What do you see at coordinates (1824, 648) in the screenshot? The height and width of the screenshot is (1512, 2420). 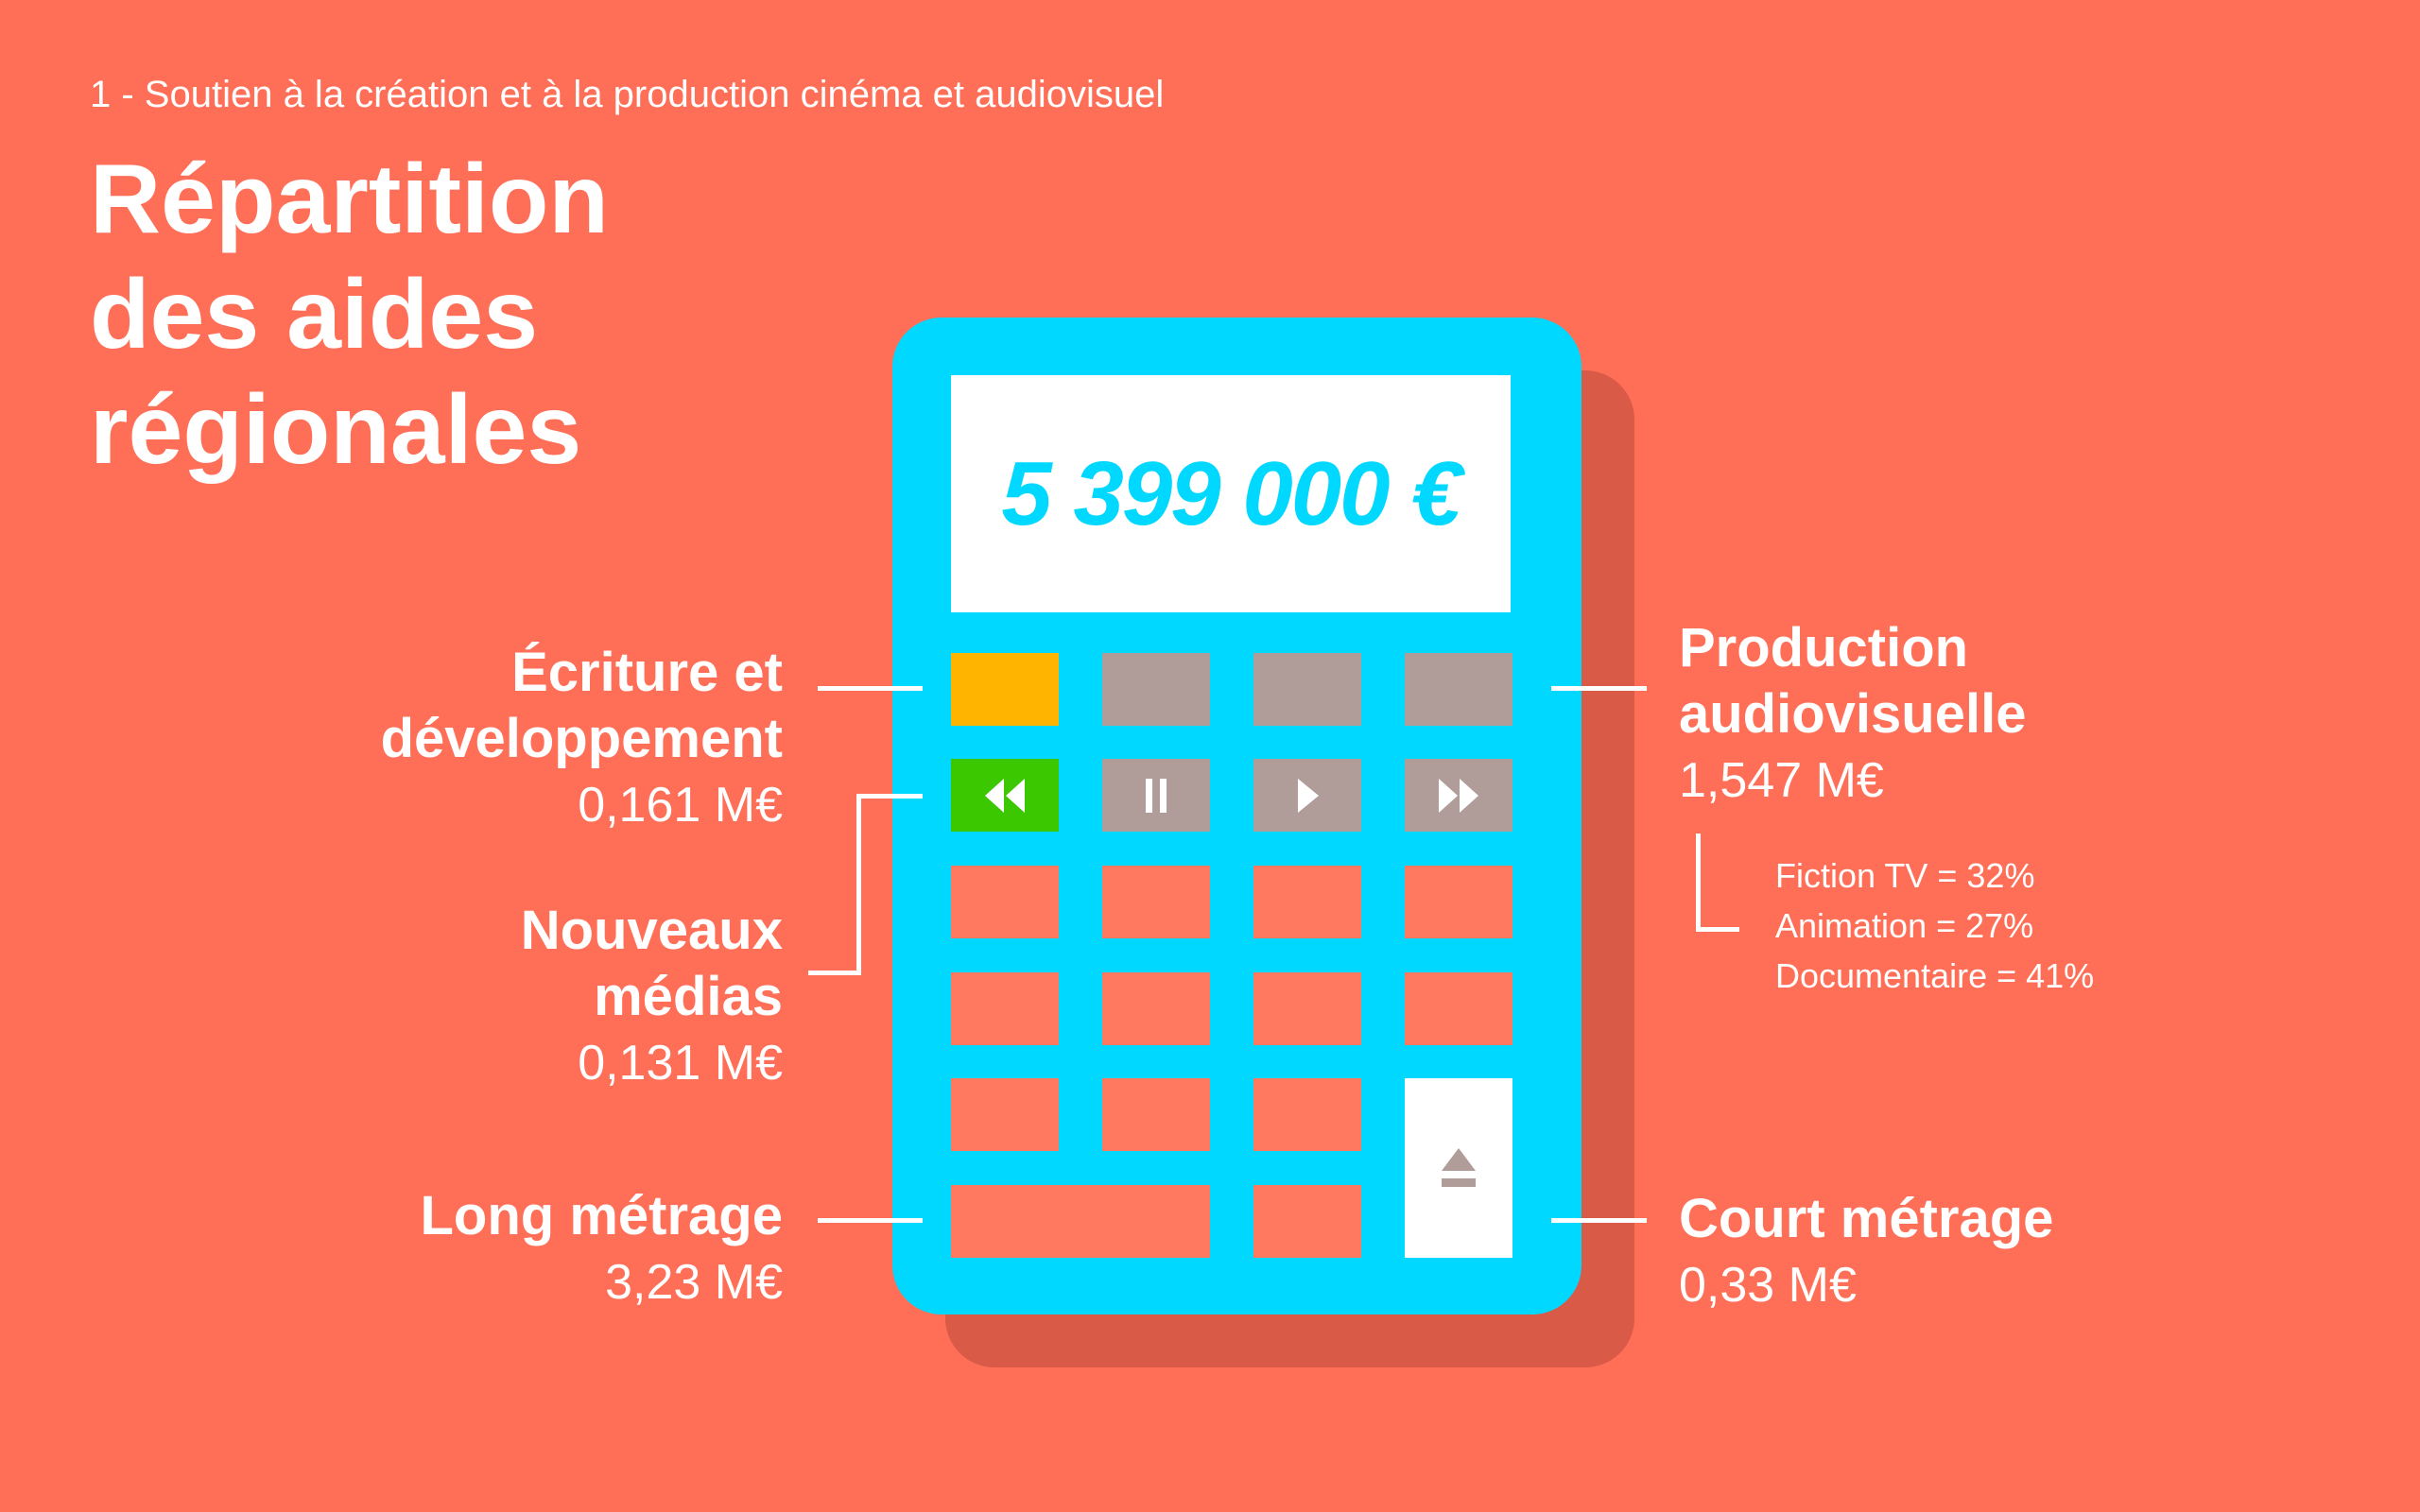 I see `category-name: Production` at bounding box center [1824, 648].